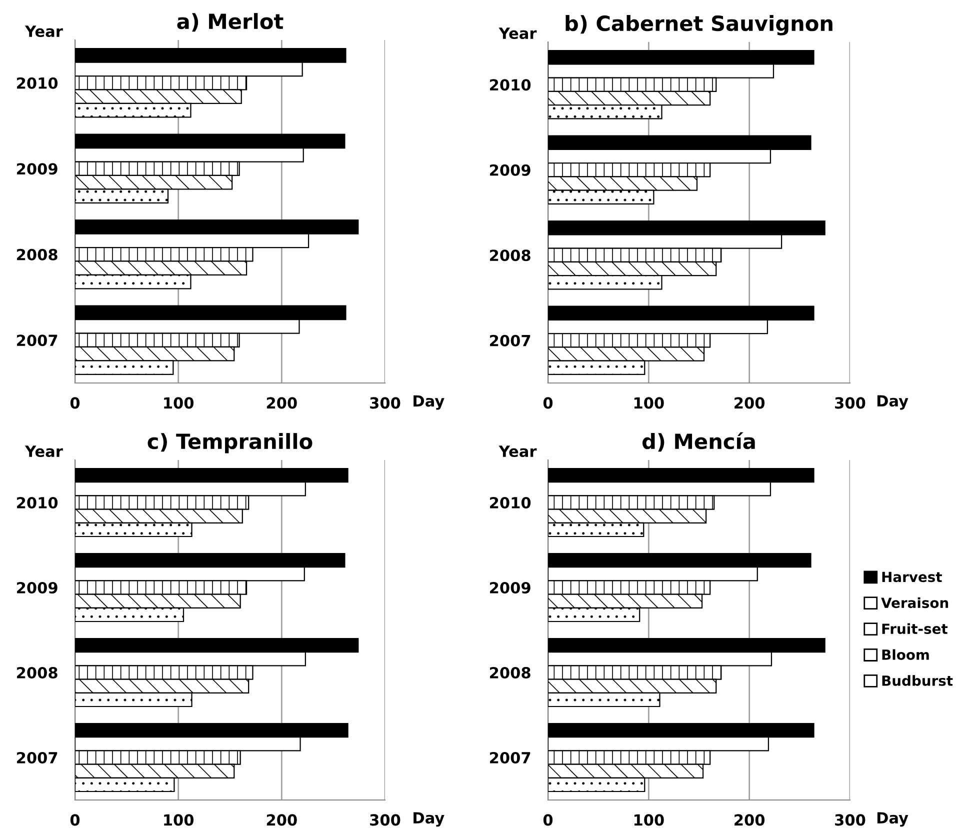  I want to click on chart-title: d) Mencía, so click(698, 442).